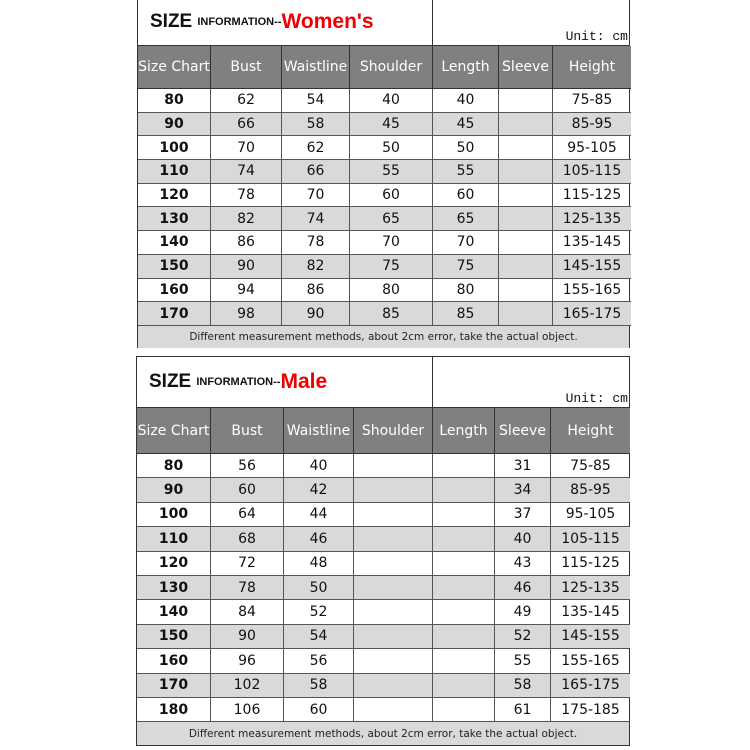  What do you see at coordinates (590, 564) in the screenshot?
I see `table-cell: 115-125` at bounding box center [590, 564].